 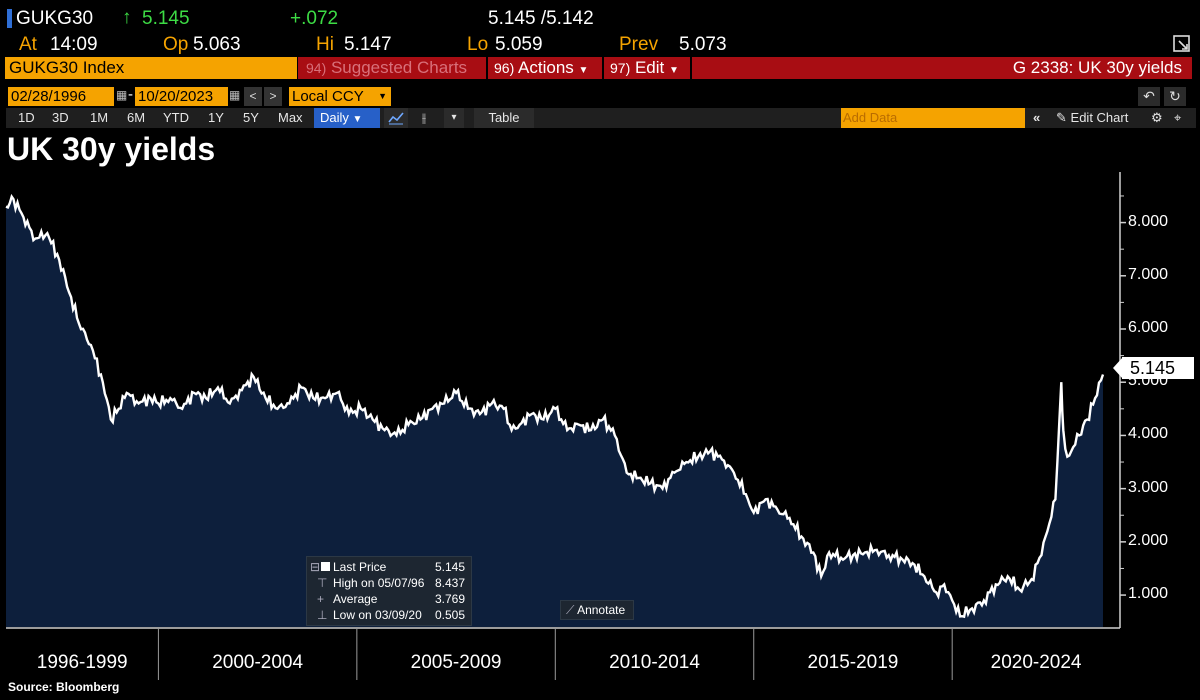 I want to click on bar-chart-icon: ⫲, so click(x=424, y=117).